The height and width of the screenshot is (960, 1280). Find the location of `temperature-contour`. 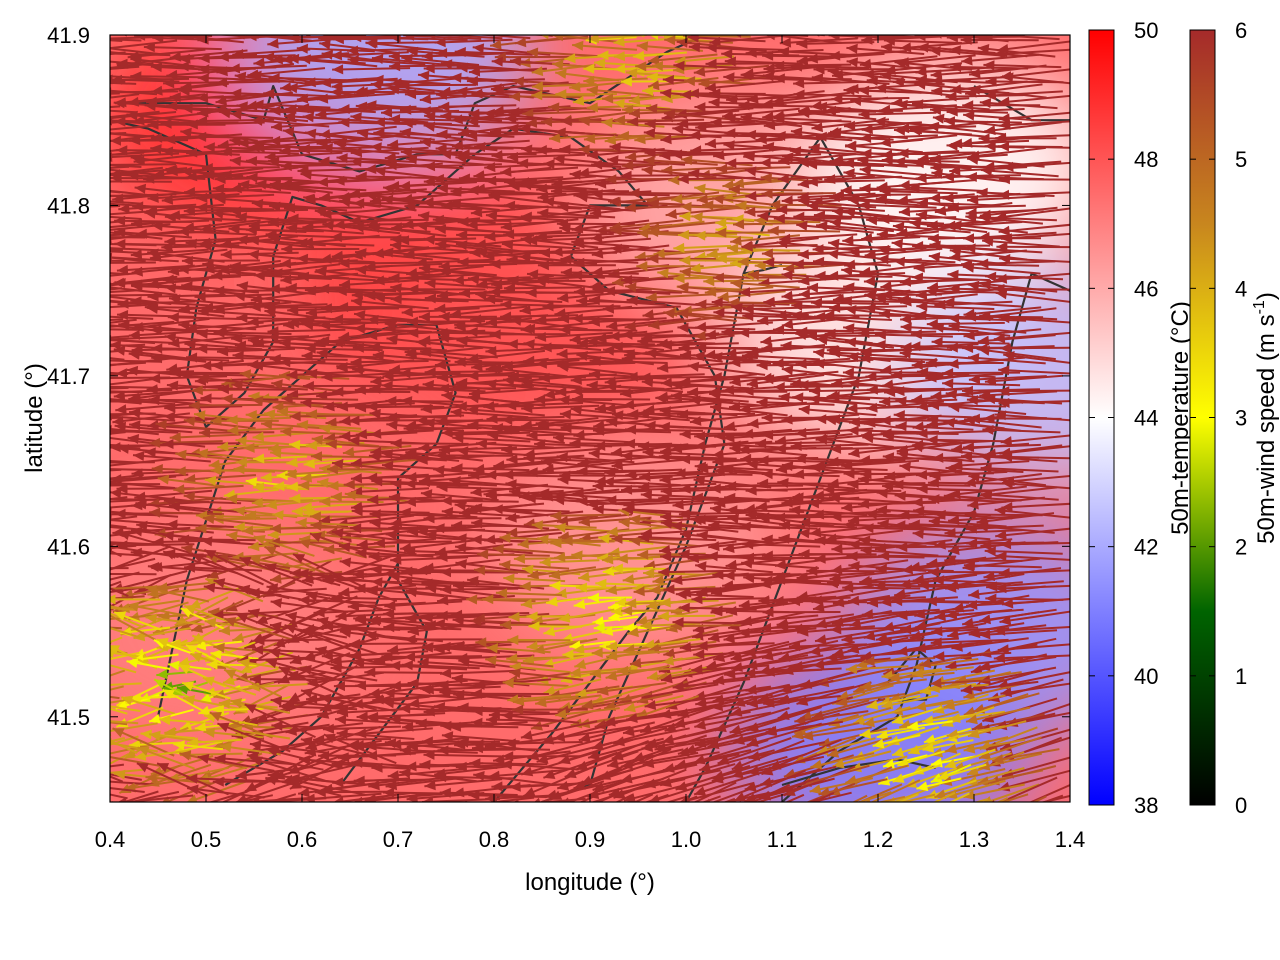

temperature-contour is located at coordinates (311, 674).